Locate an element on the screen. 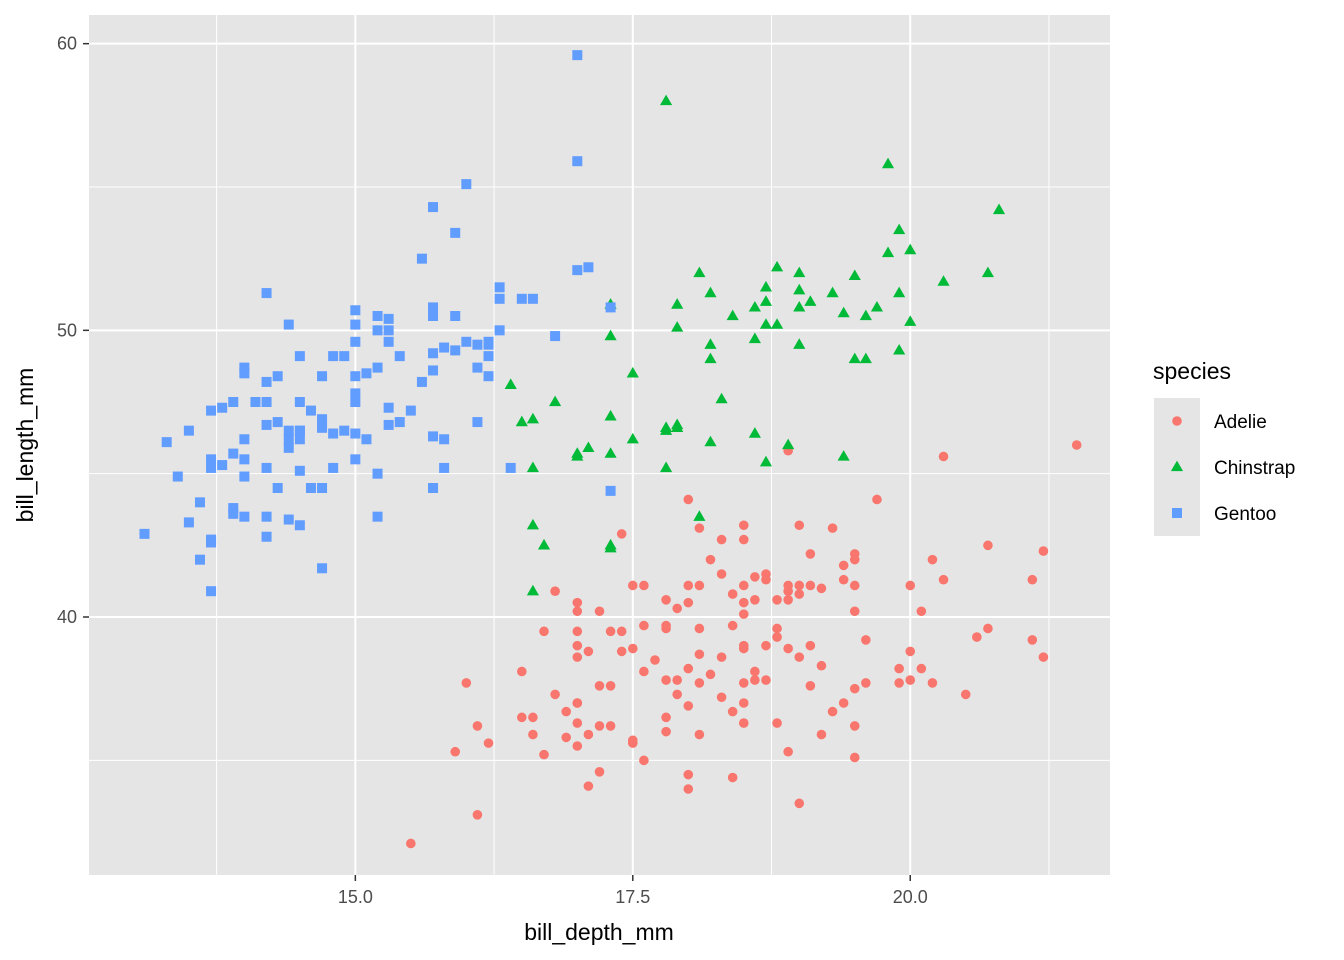 The height and width of the screenshot is (960, 1344). legend-key-adelie-icon is located at coordinates (1177, 421).